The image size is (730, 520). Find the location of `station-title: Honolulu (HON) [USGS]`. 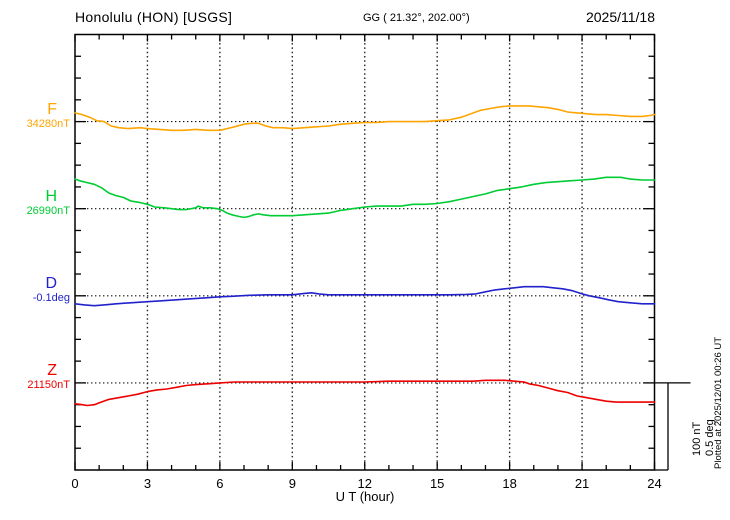

station-title: Honolulu (HON) [USGS] is located at coordinates (154, 17).